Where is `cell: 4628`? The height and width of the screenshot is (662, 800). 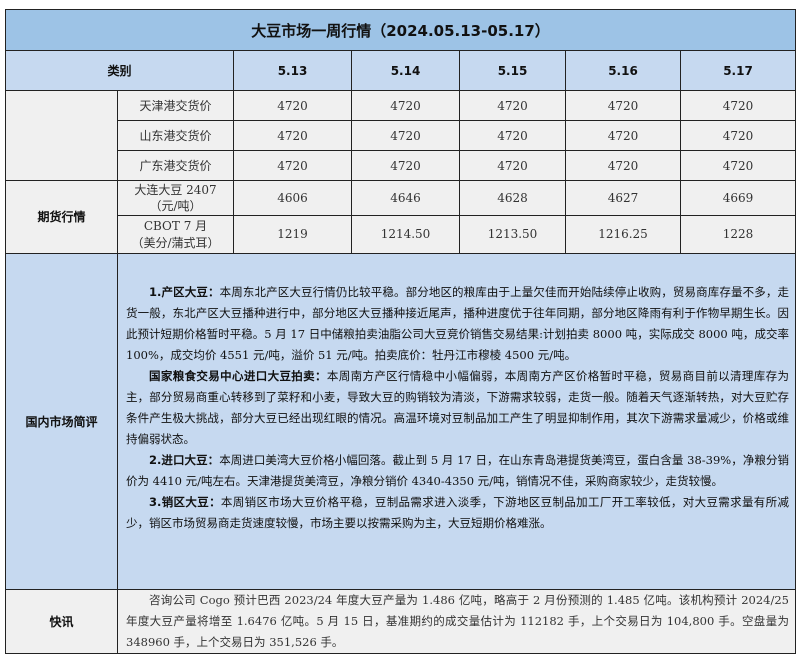
cell: 4628 is located at coordinates (512, 198).